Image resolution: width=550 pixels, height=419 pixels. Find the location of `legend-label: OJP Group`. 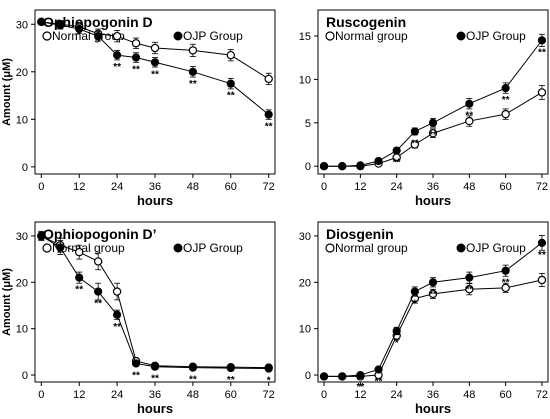

legend-label: OJP Group is located at coordinates (496, 36).